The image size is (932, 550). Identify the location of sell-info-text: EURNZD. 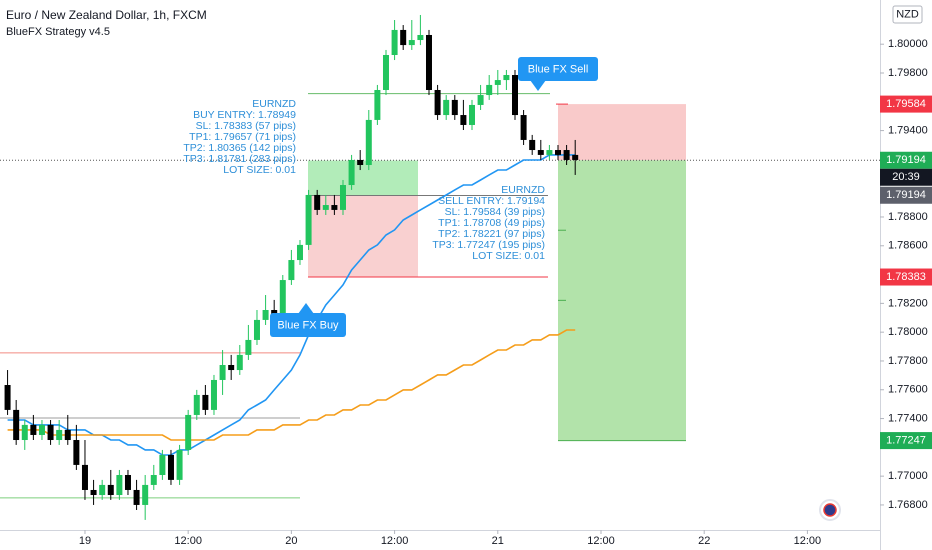
(523, 190).